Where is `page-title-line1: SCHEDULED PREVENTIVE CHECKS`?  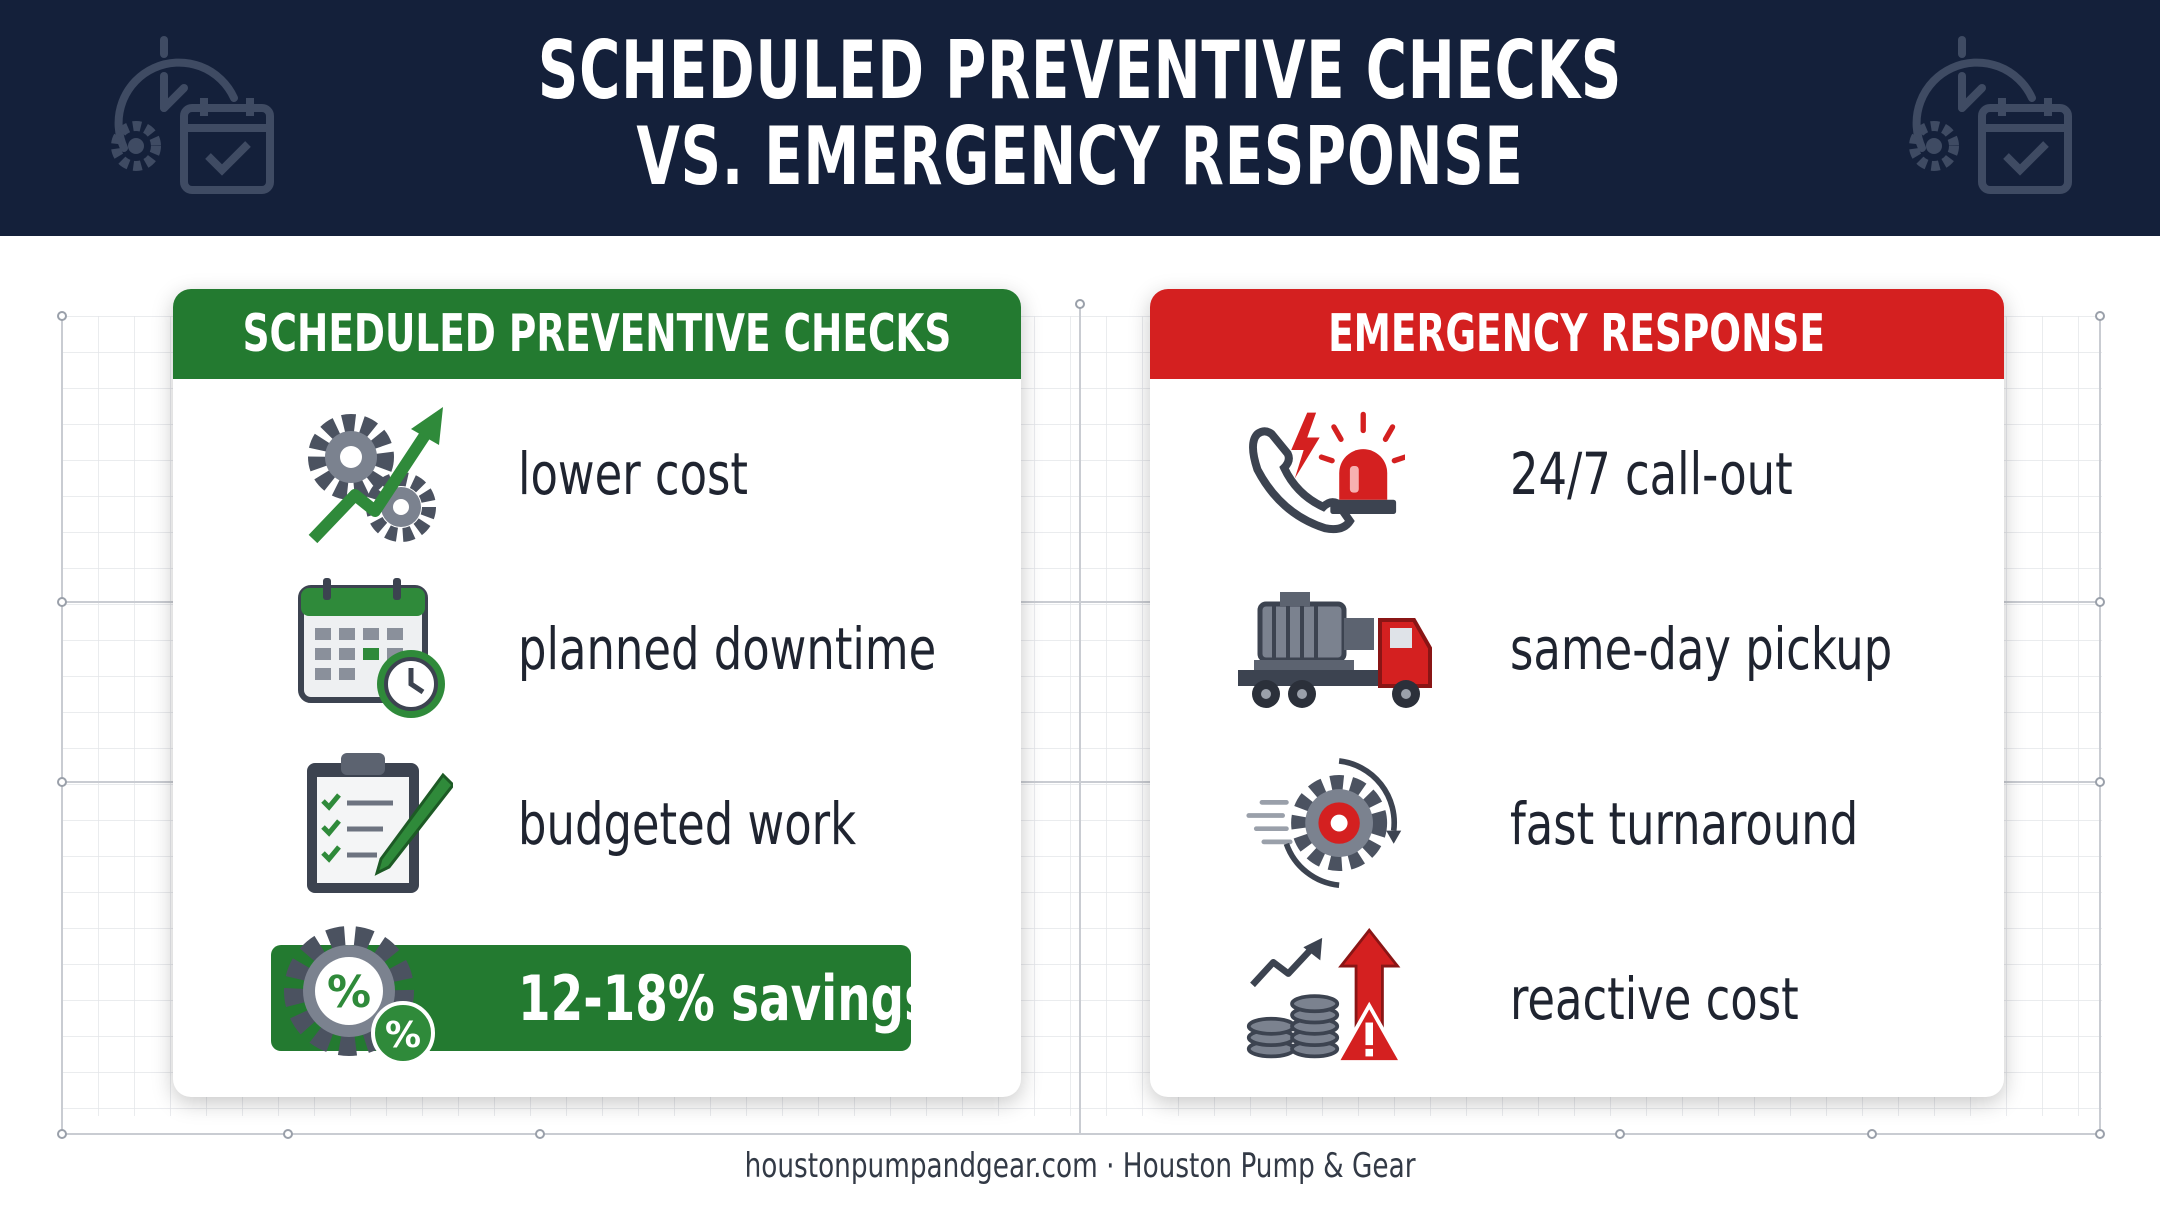 page-title-line1: SCHEDULED PREVENTIVE CHECKS is located at coordinates (1080, 70).